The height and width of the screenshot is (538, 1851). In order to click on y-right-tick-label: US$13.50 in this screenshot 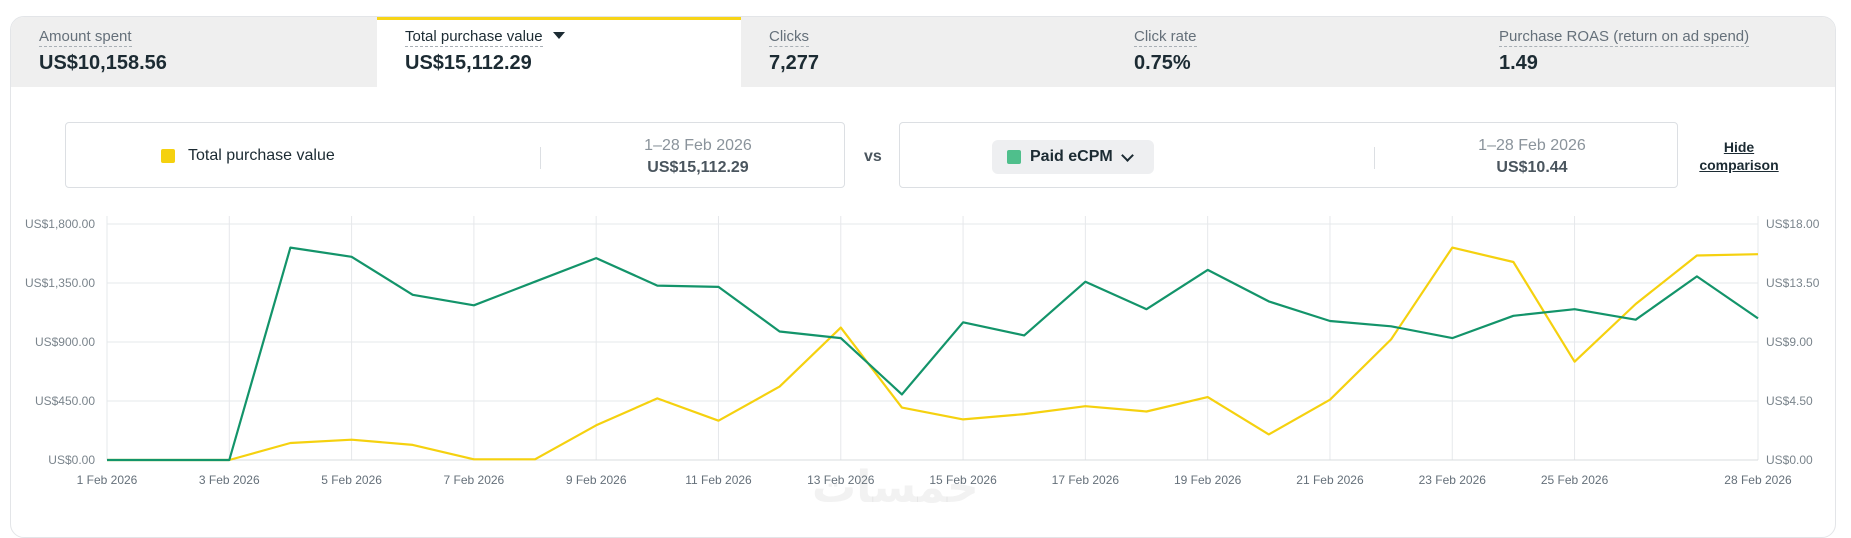, I will do `click(1793, 283)`.